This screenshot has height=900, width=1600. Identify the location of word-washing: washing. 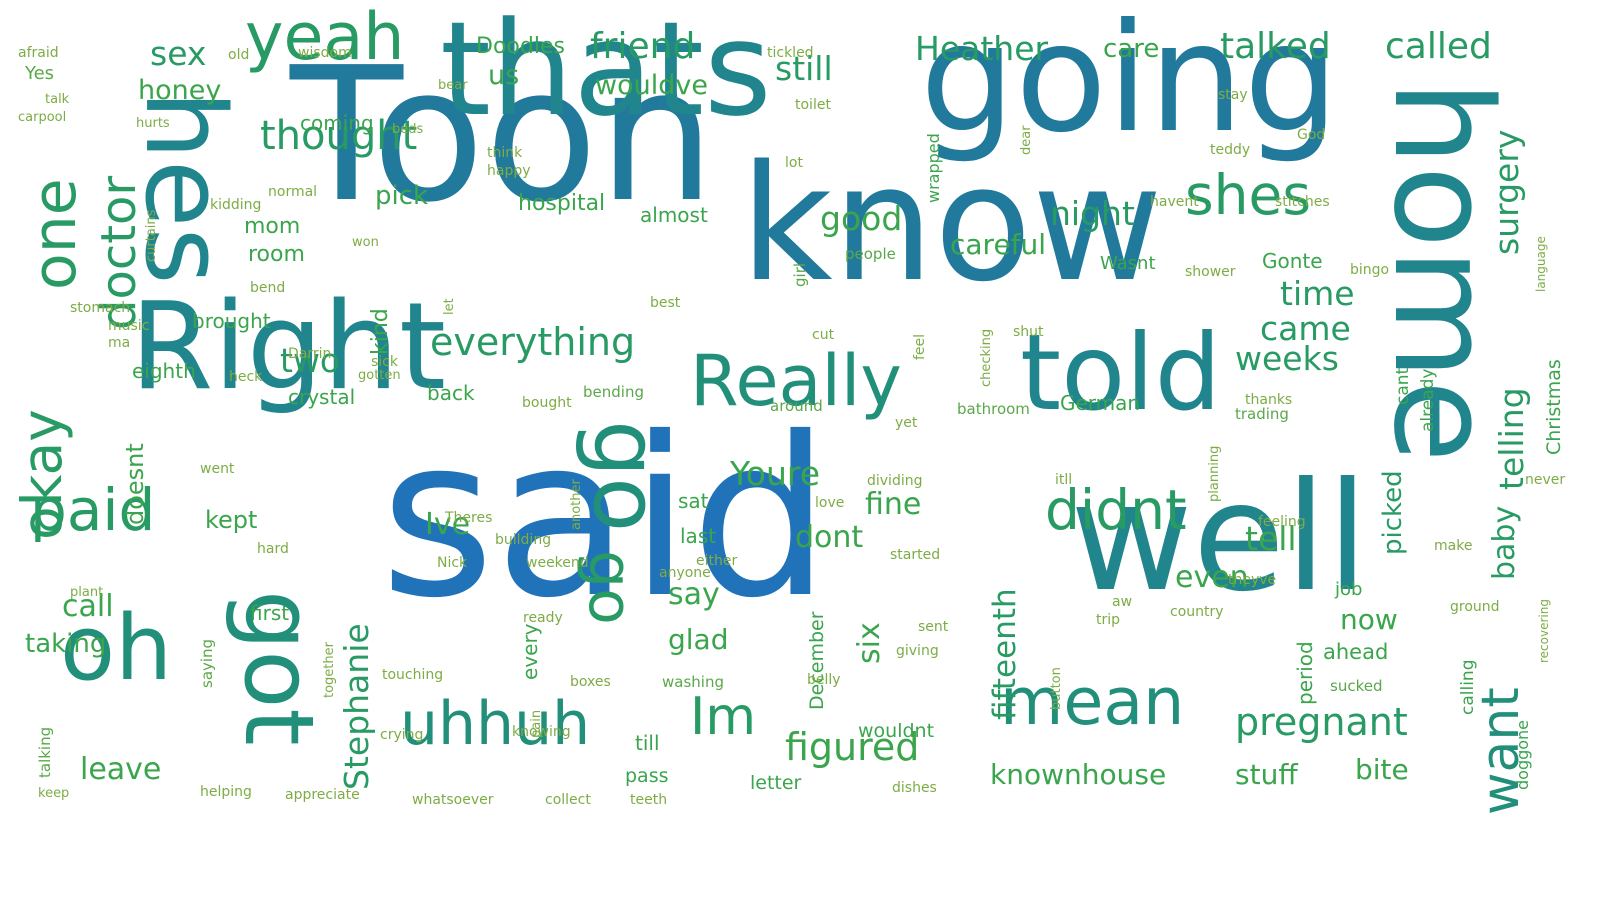
(693, 682).